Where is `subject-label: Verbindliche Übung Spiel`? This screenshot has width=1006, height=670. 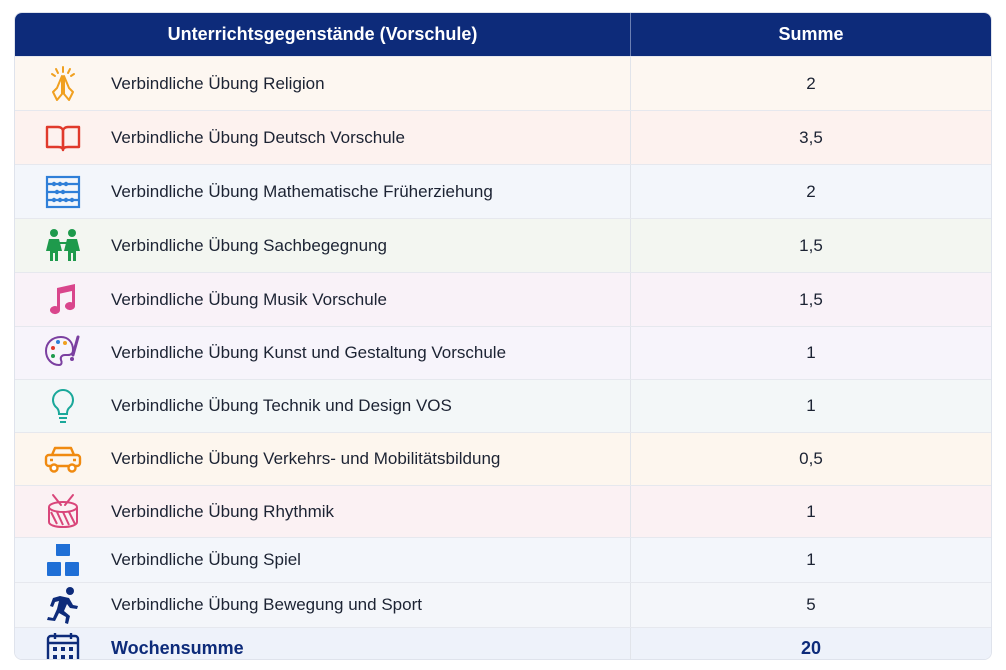
subject-label: Verbindliche Übung Spiel is located at coordinates (371, 560).